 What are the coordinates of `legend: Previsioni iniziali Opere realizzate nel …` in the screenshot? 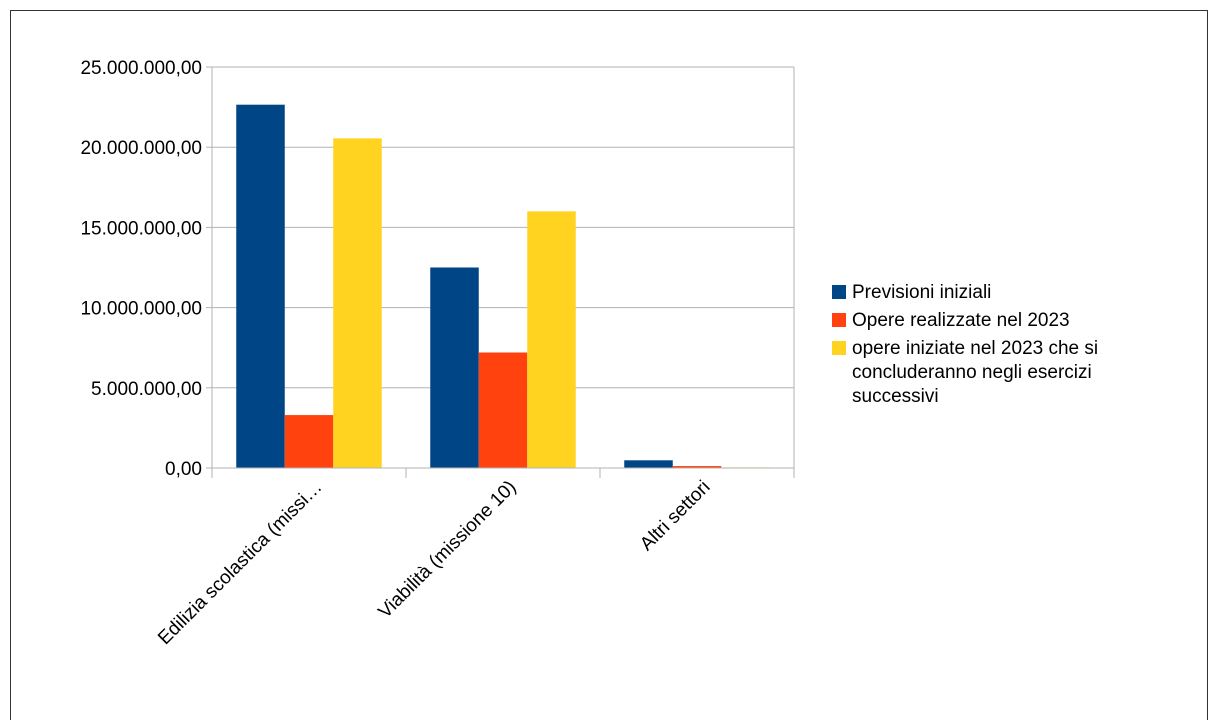 It's located at (965, 344).